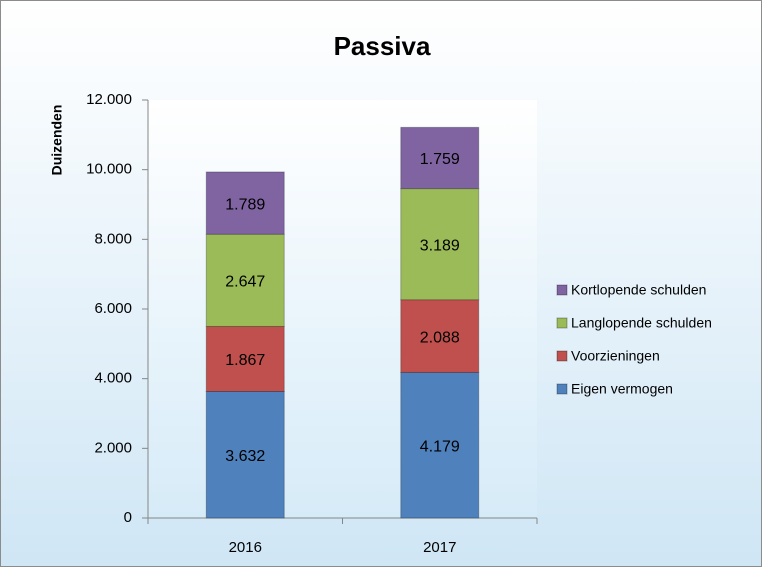 The image size is (763, 568). What do you see at coordinates (440, 337) in the screenshot?
I see `data-label: 2.088` at bounding box center [440, 337].